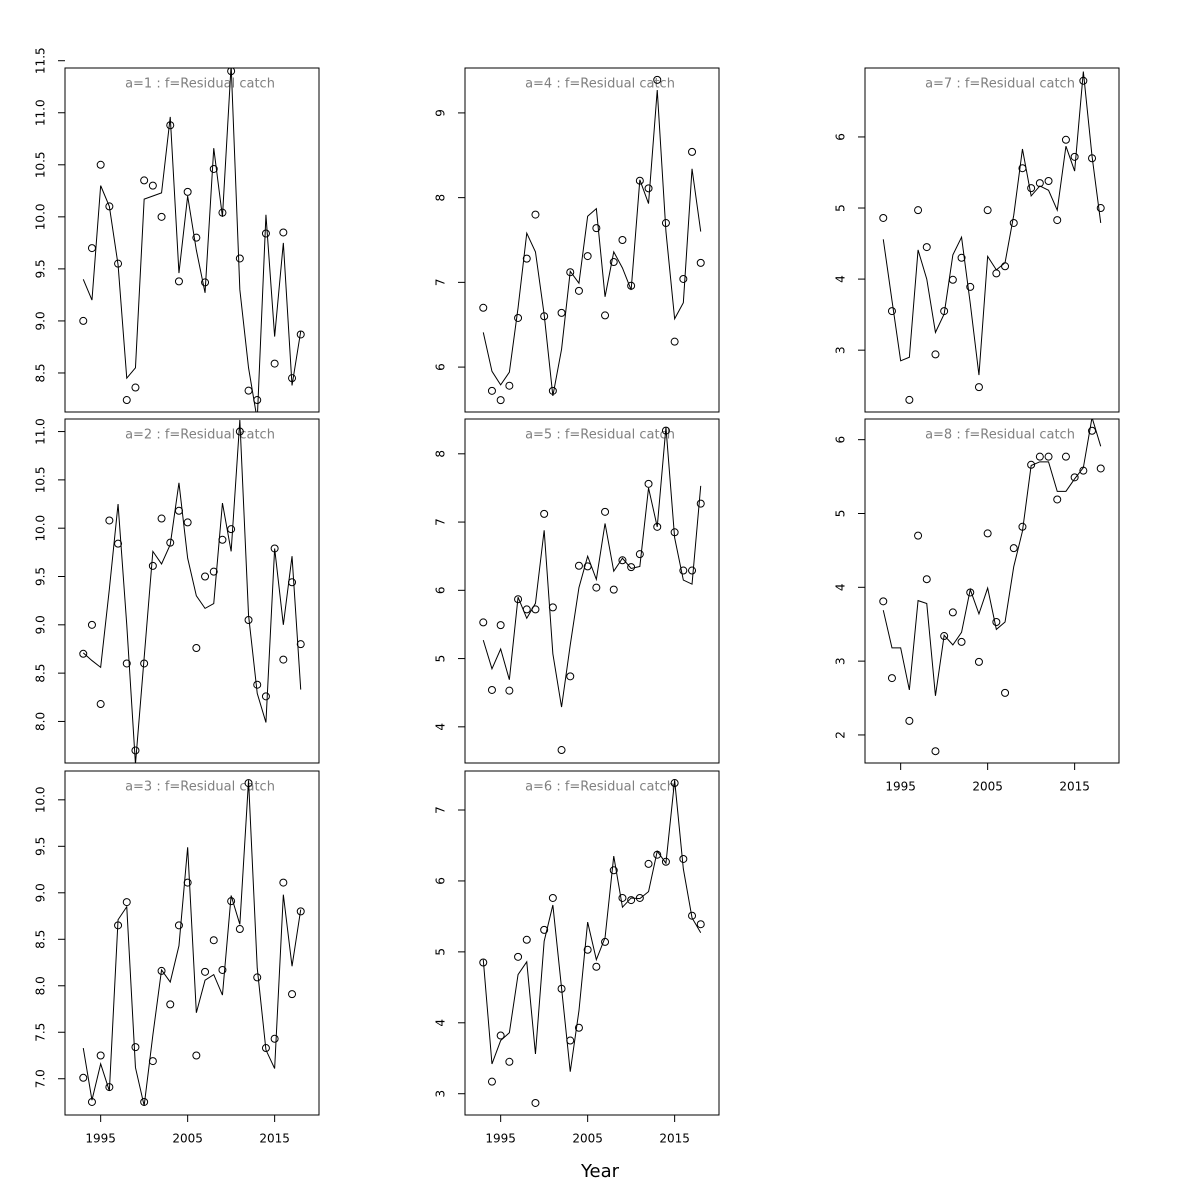 The image size is (1200, 1200). I want to click on y-tick-label: 9.5, so click(41, 268).